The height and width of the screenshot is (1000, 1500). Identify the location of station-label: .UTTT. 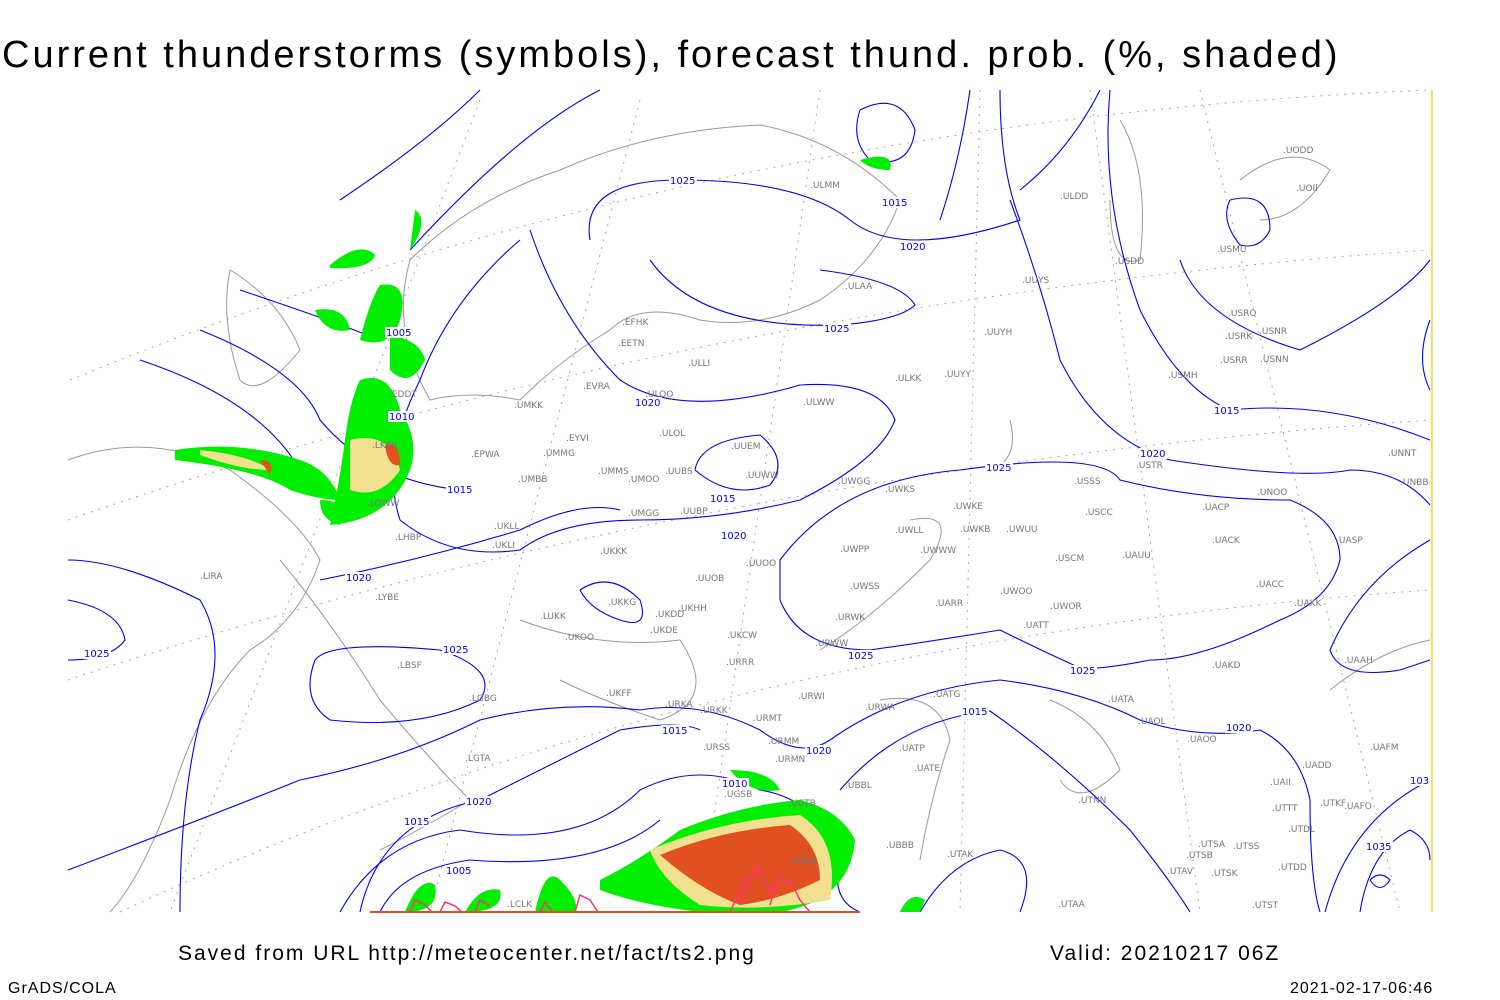
(1285, 809).